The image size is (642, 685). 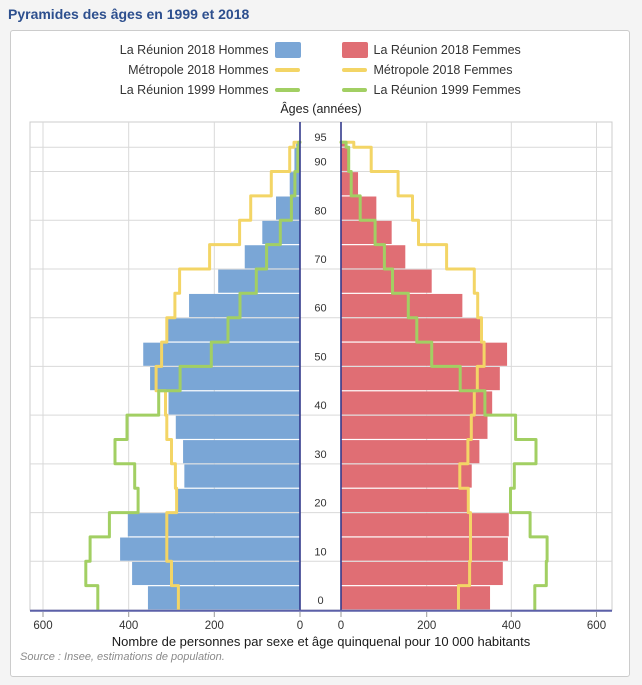 What do you see at coordinates (320, 163) in the screenshot?
I see `age-tick-label: 90` at bounding box center [320, 163].